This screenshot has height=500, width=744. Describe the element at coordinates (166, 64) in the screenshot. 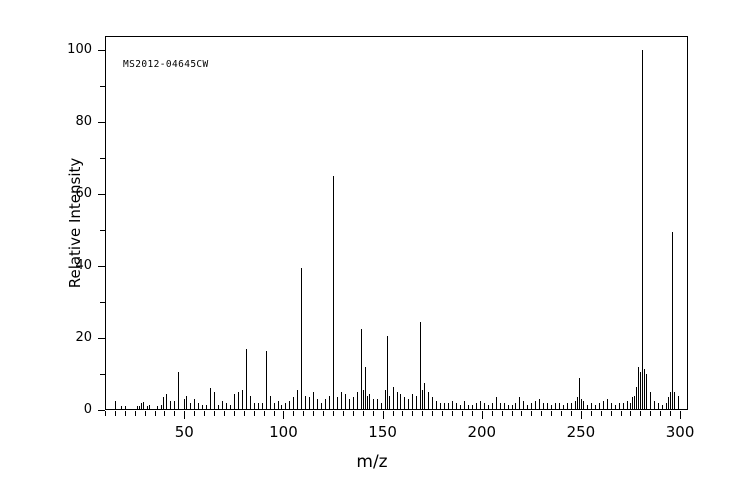

I see `sample-id-annotation: MS2012-04645CW` at that location.